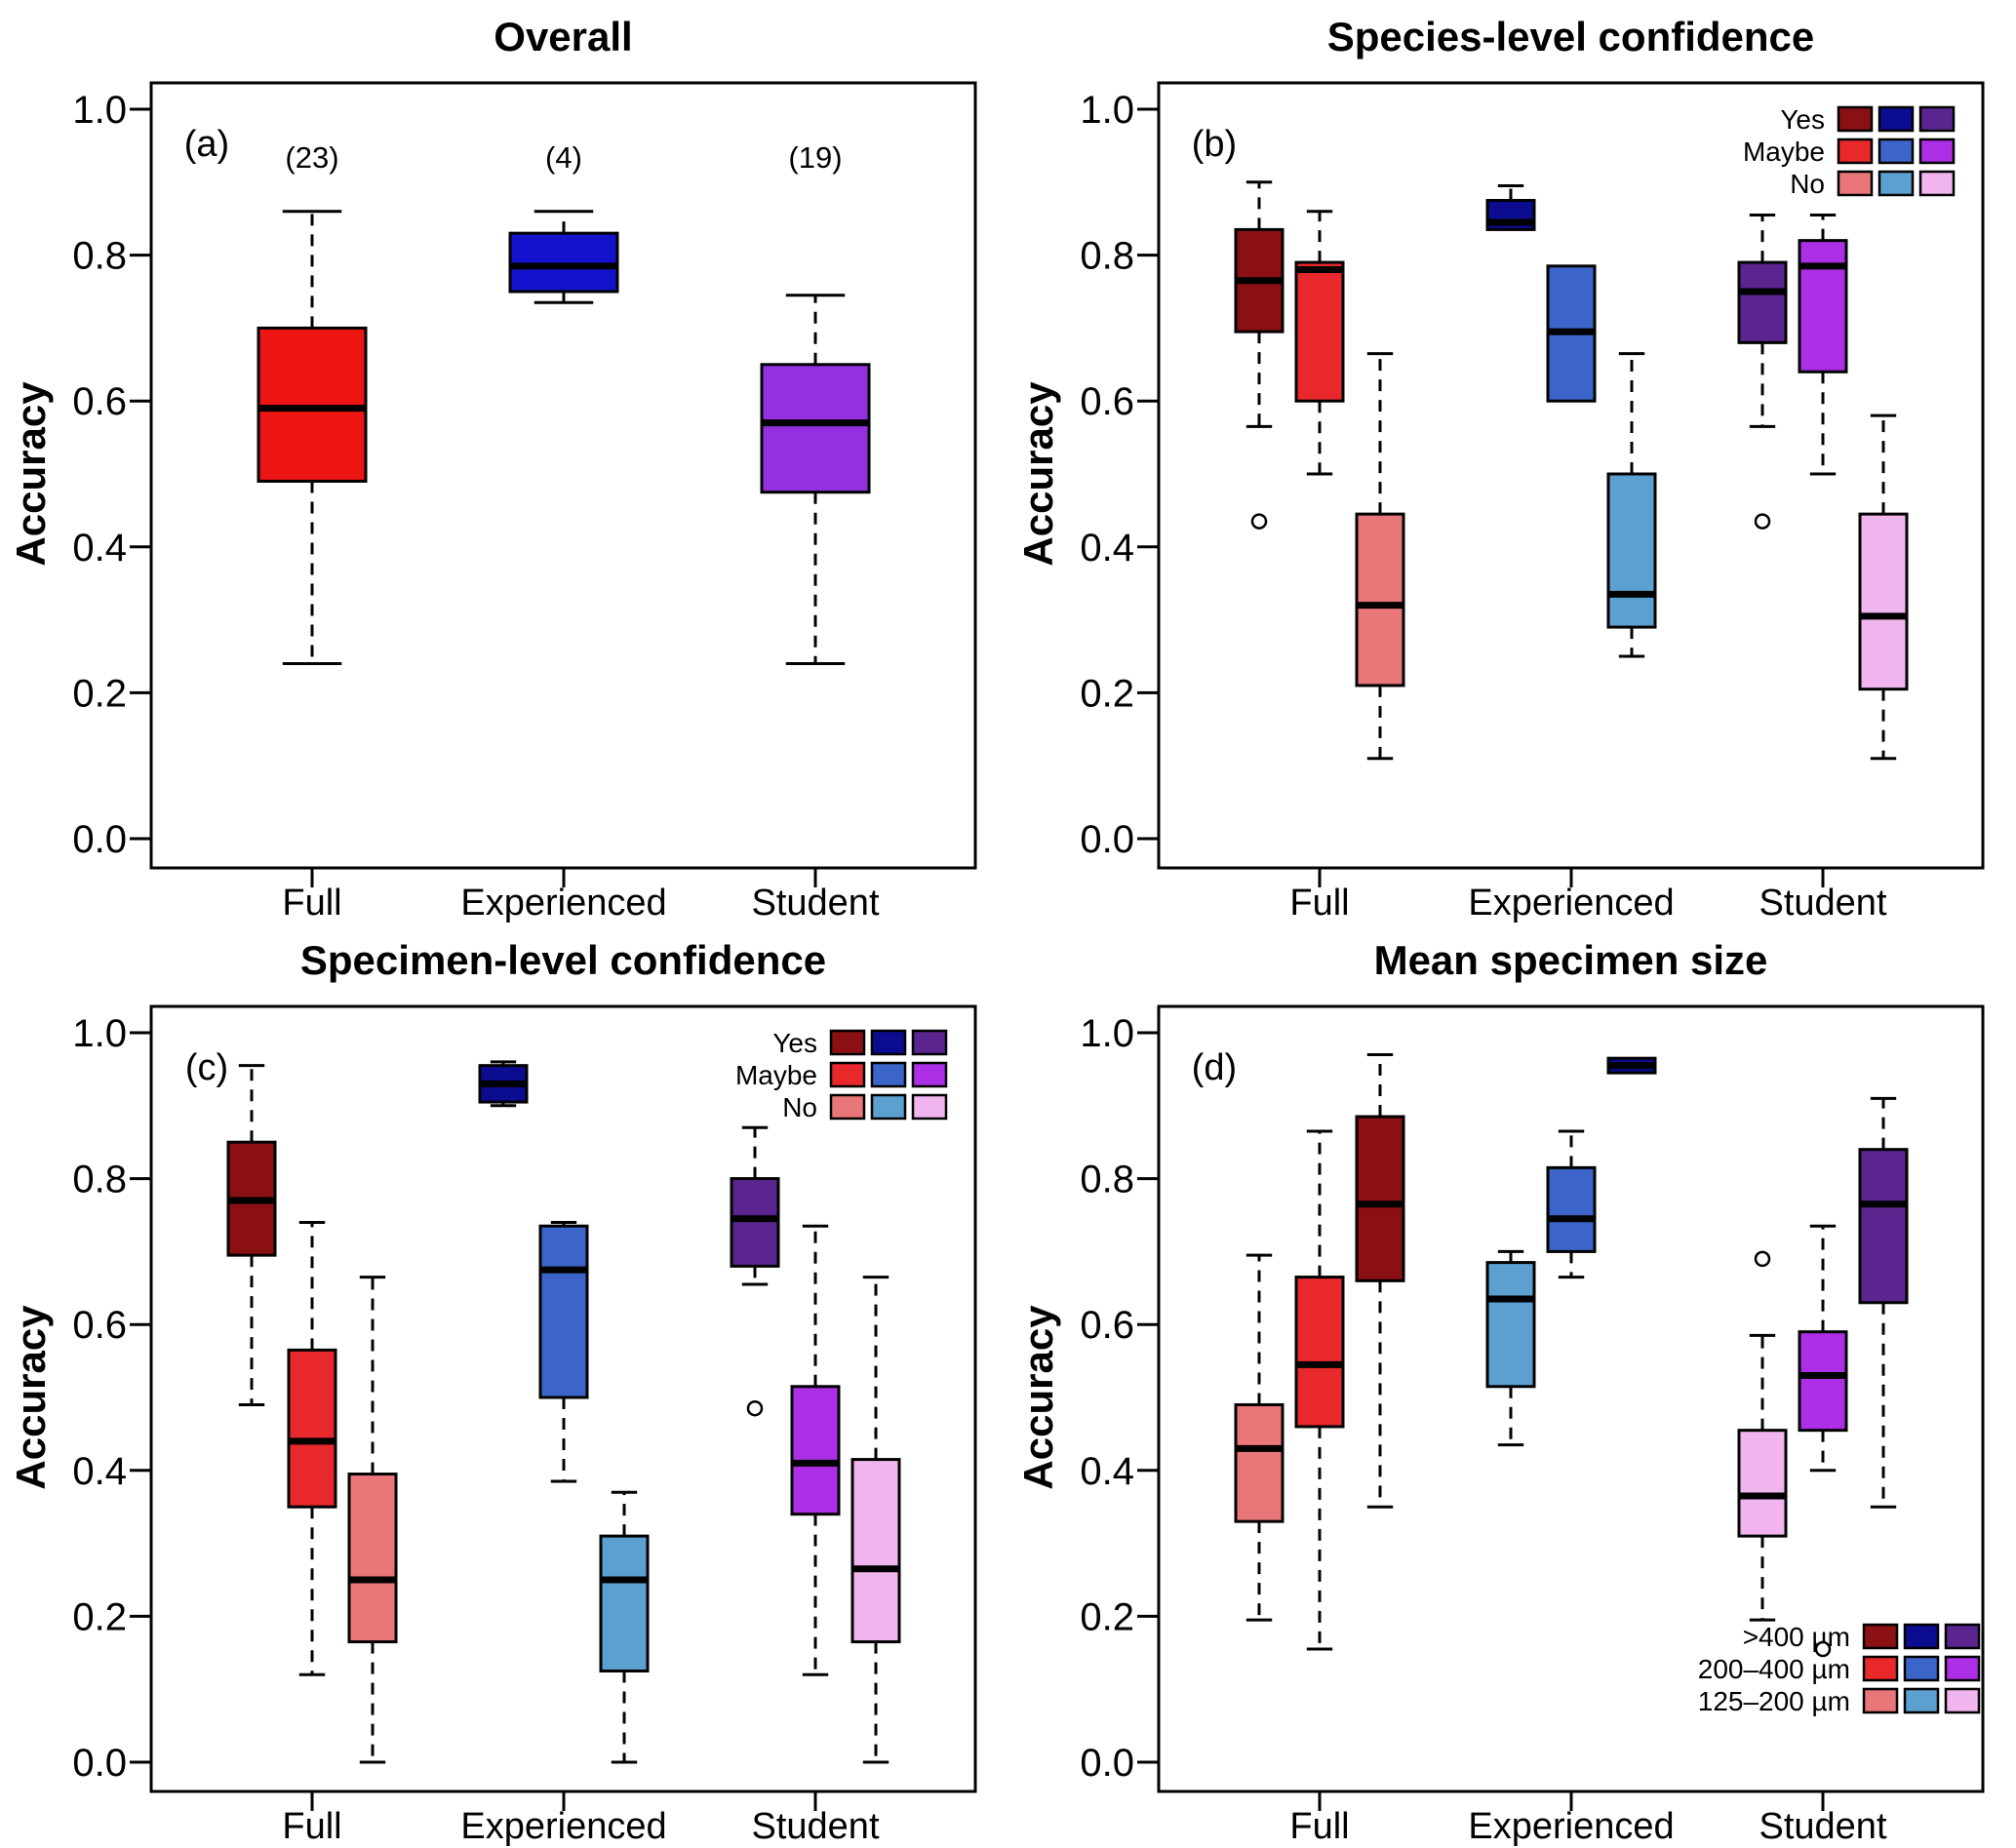 This screenshot has width=2016, height=1848. What do you see at coordinates (1797, 1637) in the screenshot?
I see `legend-label: >400 µm` at bounding box center [1797, 1637].